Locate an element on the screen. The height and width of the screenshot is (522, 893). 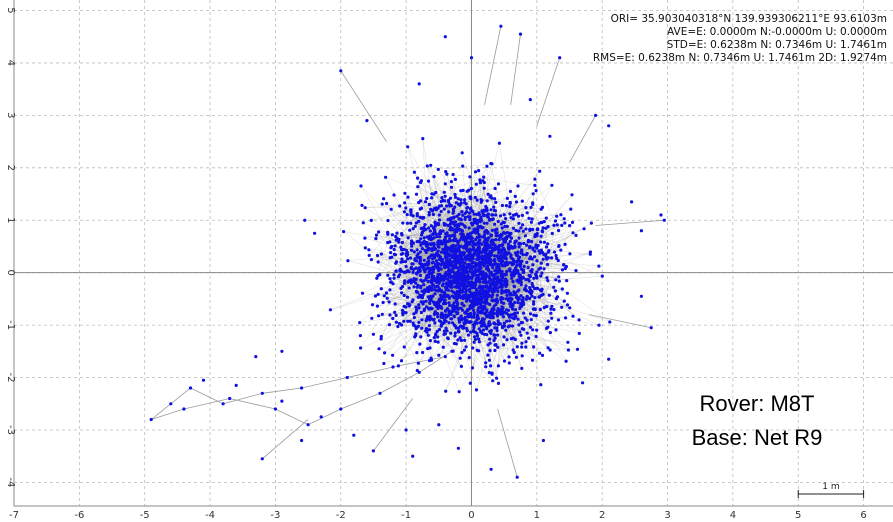
scale-bar-label: 1 m is located at coordinates (830, 487).